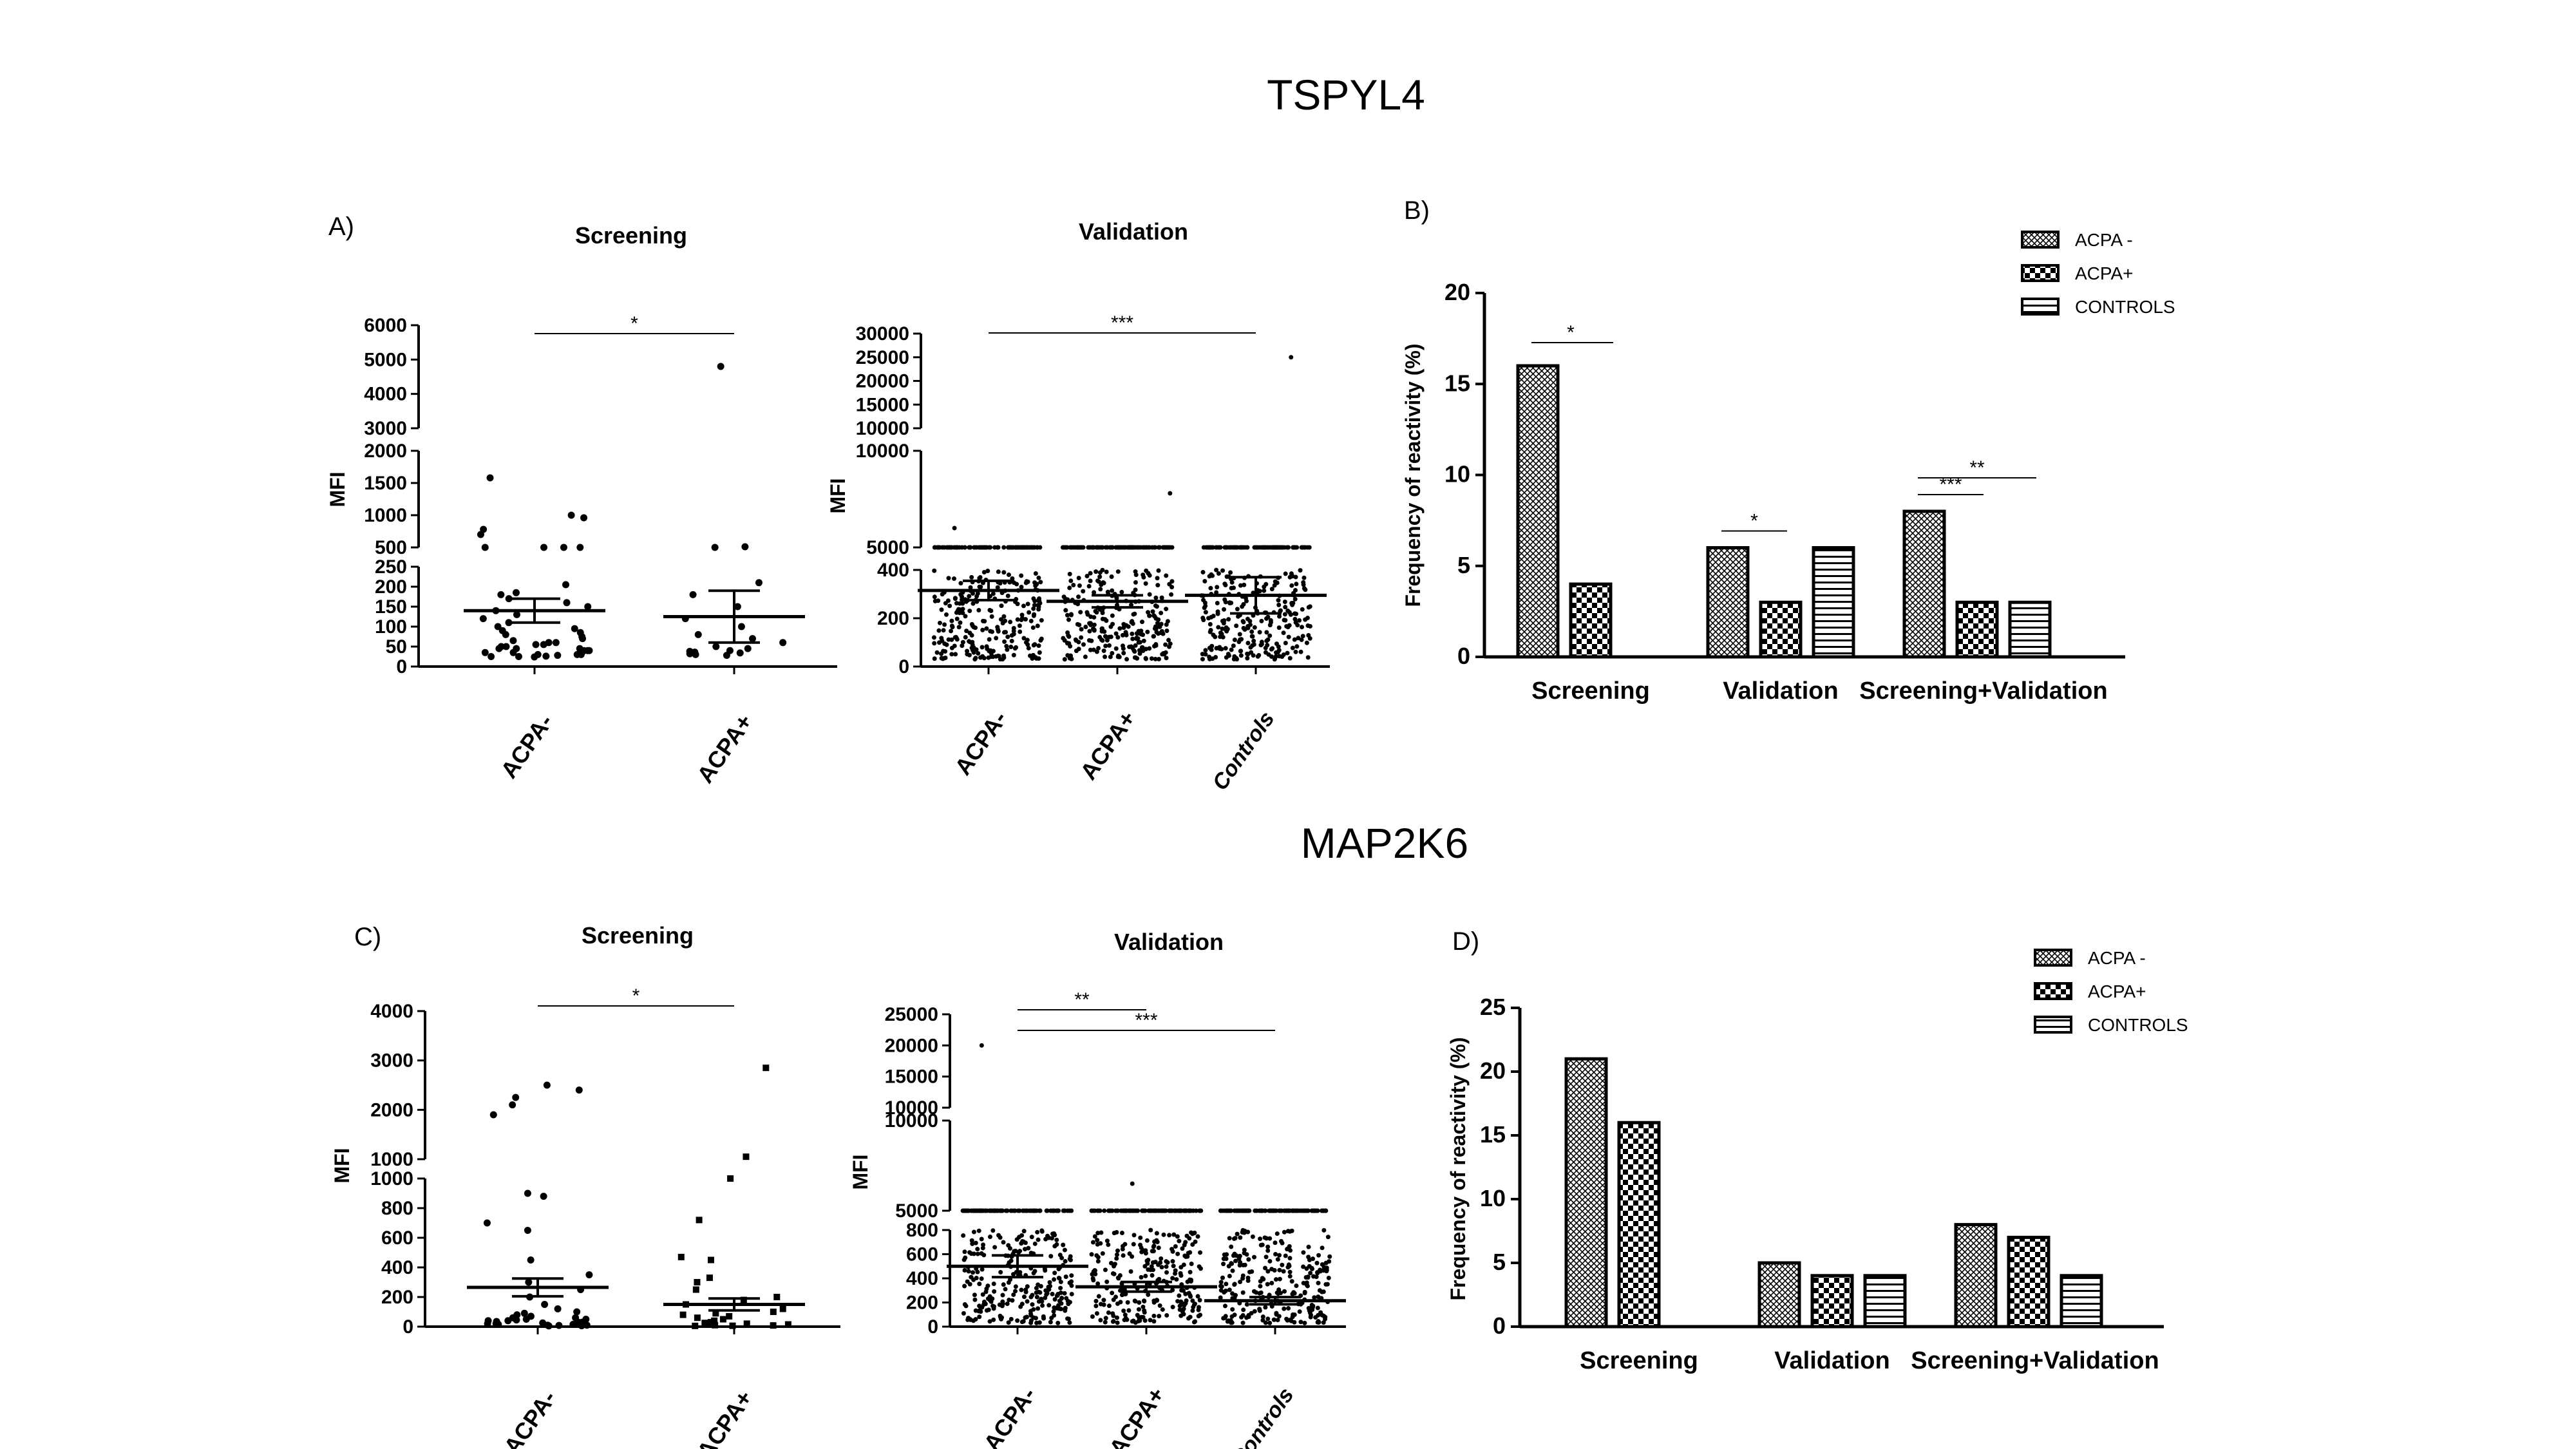 The width and height of the screenshot is (2576, 1449). I want to click on y-axis-title: MFI, so click(337, 489).